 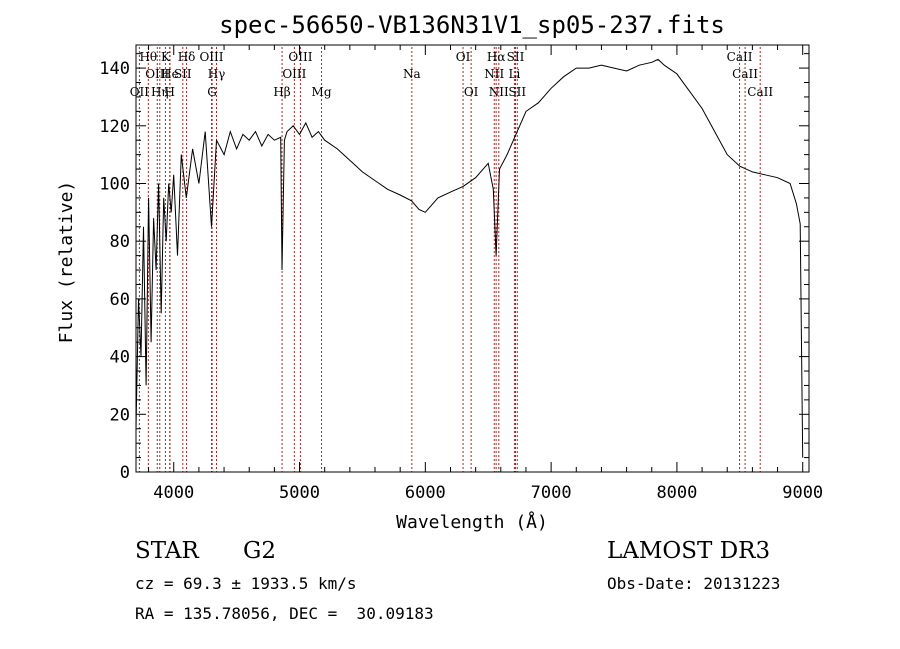 What do you see at coordinates (281, 92) in the screenshot?
I see `line-label-12: Hβ` at bounding box center [281, 92].